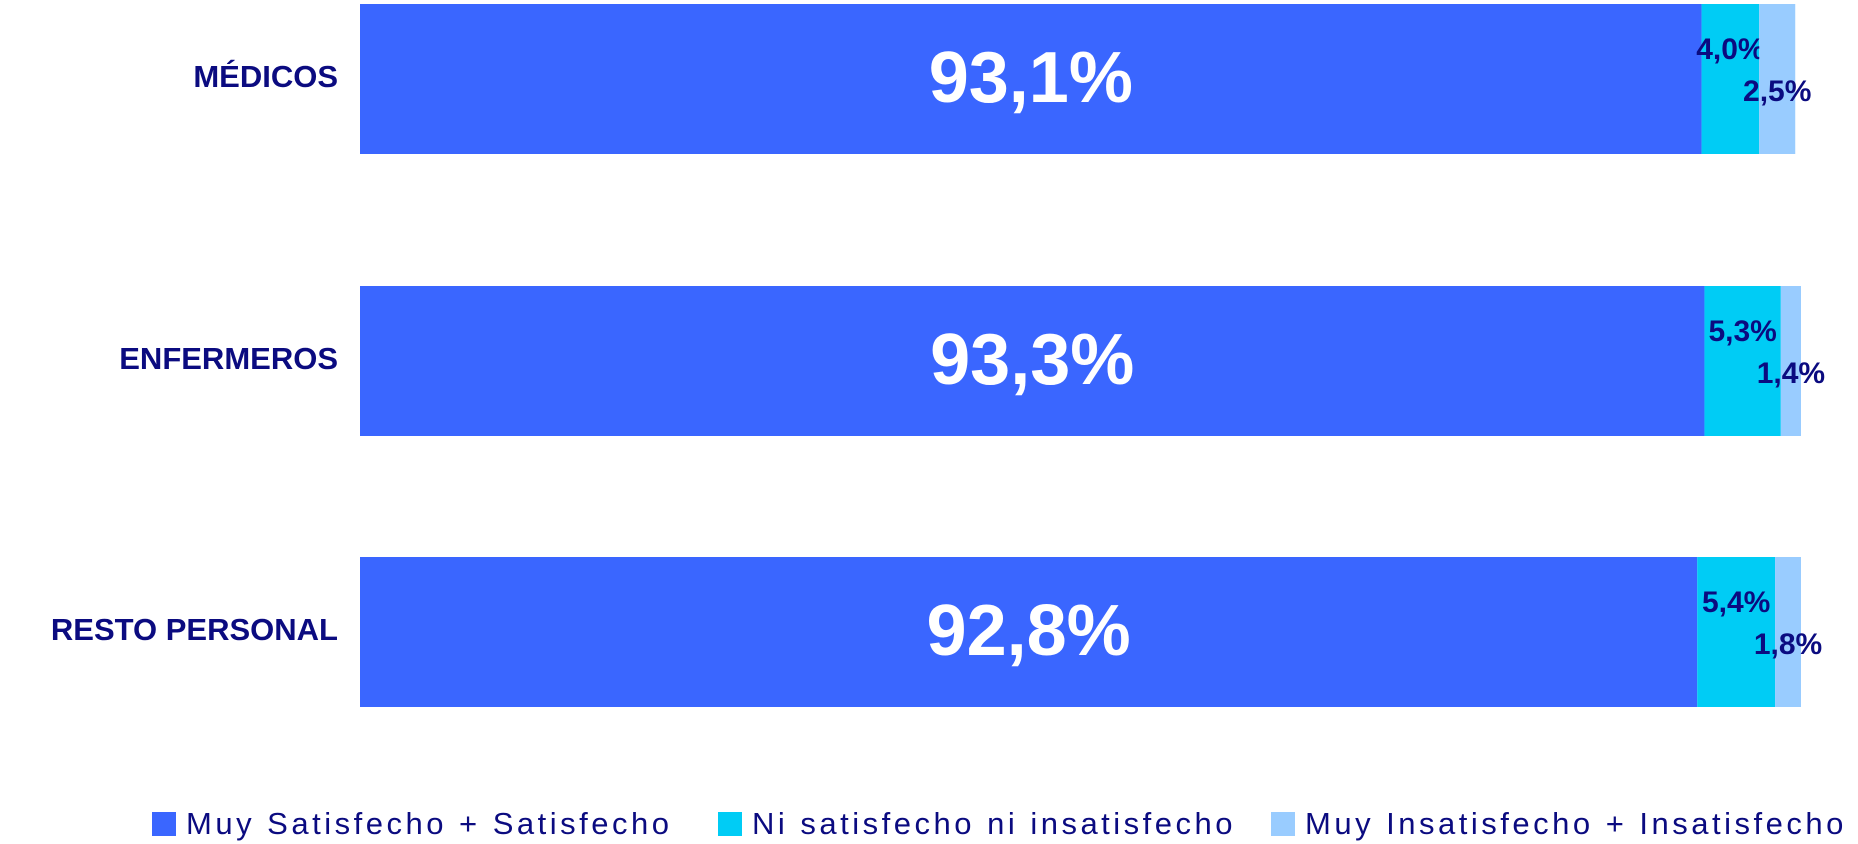 This screenshot has height=844, width=1858. I want to click on category-label: ENFERMEROS, so click(228, 358).